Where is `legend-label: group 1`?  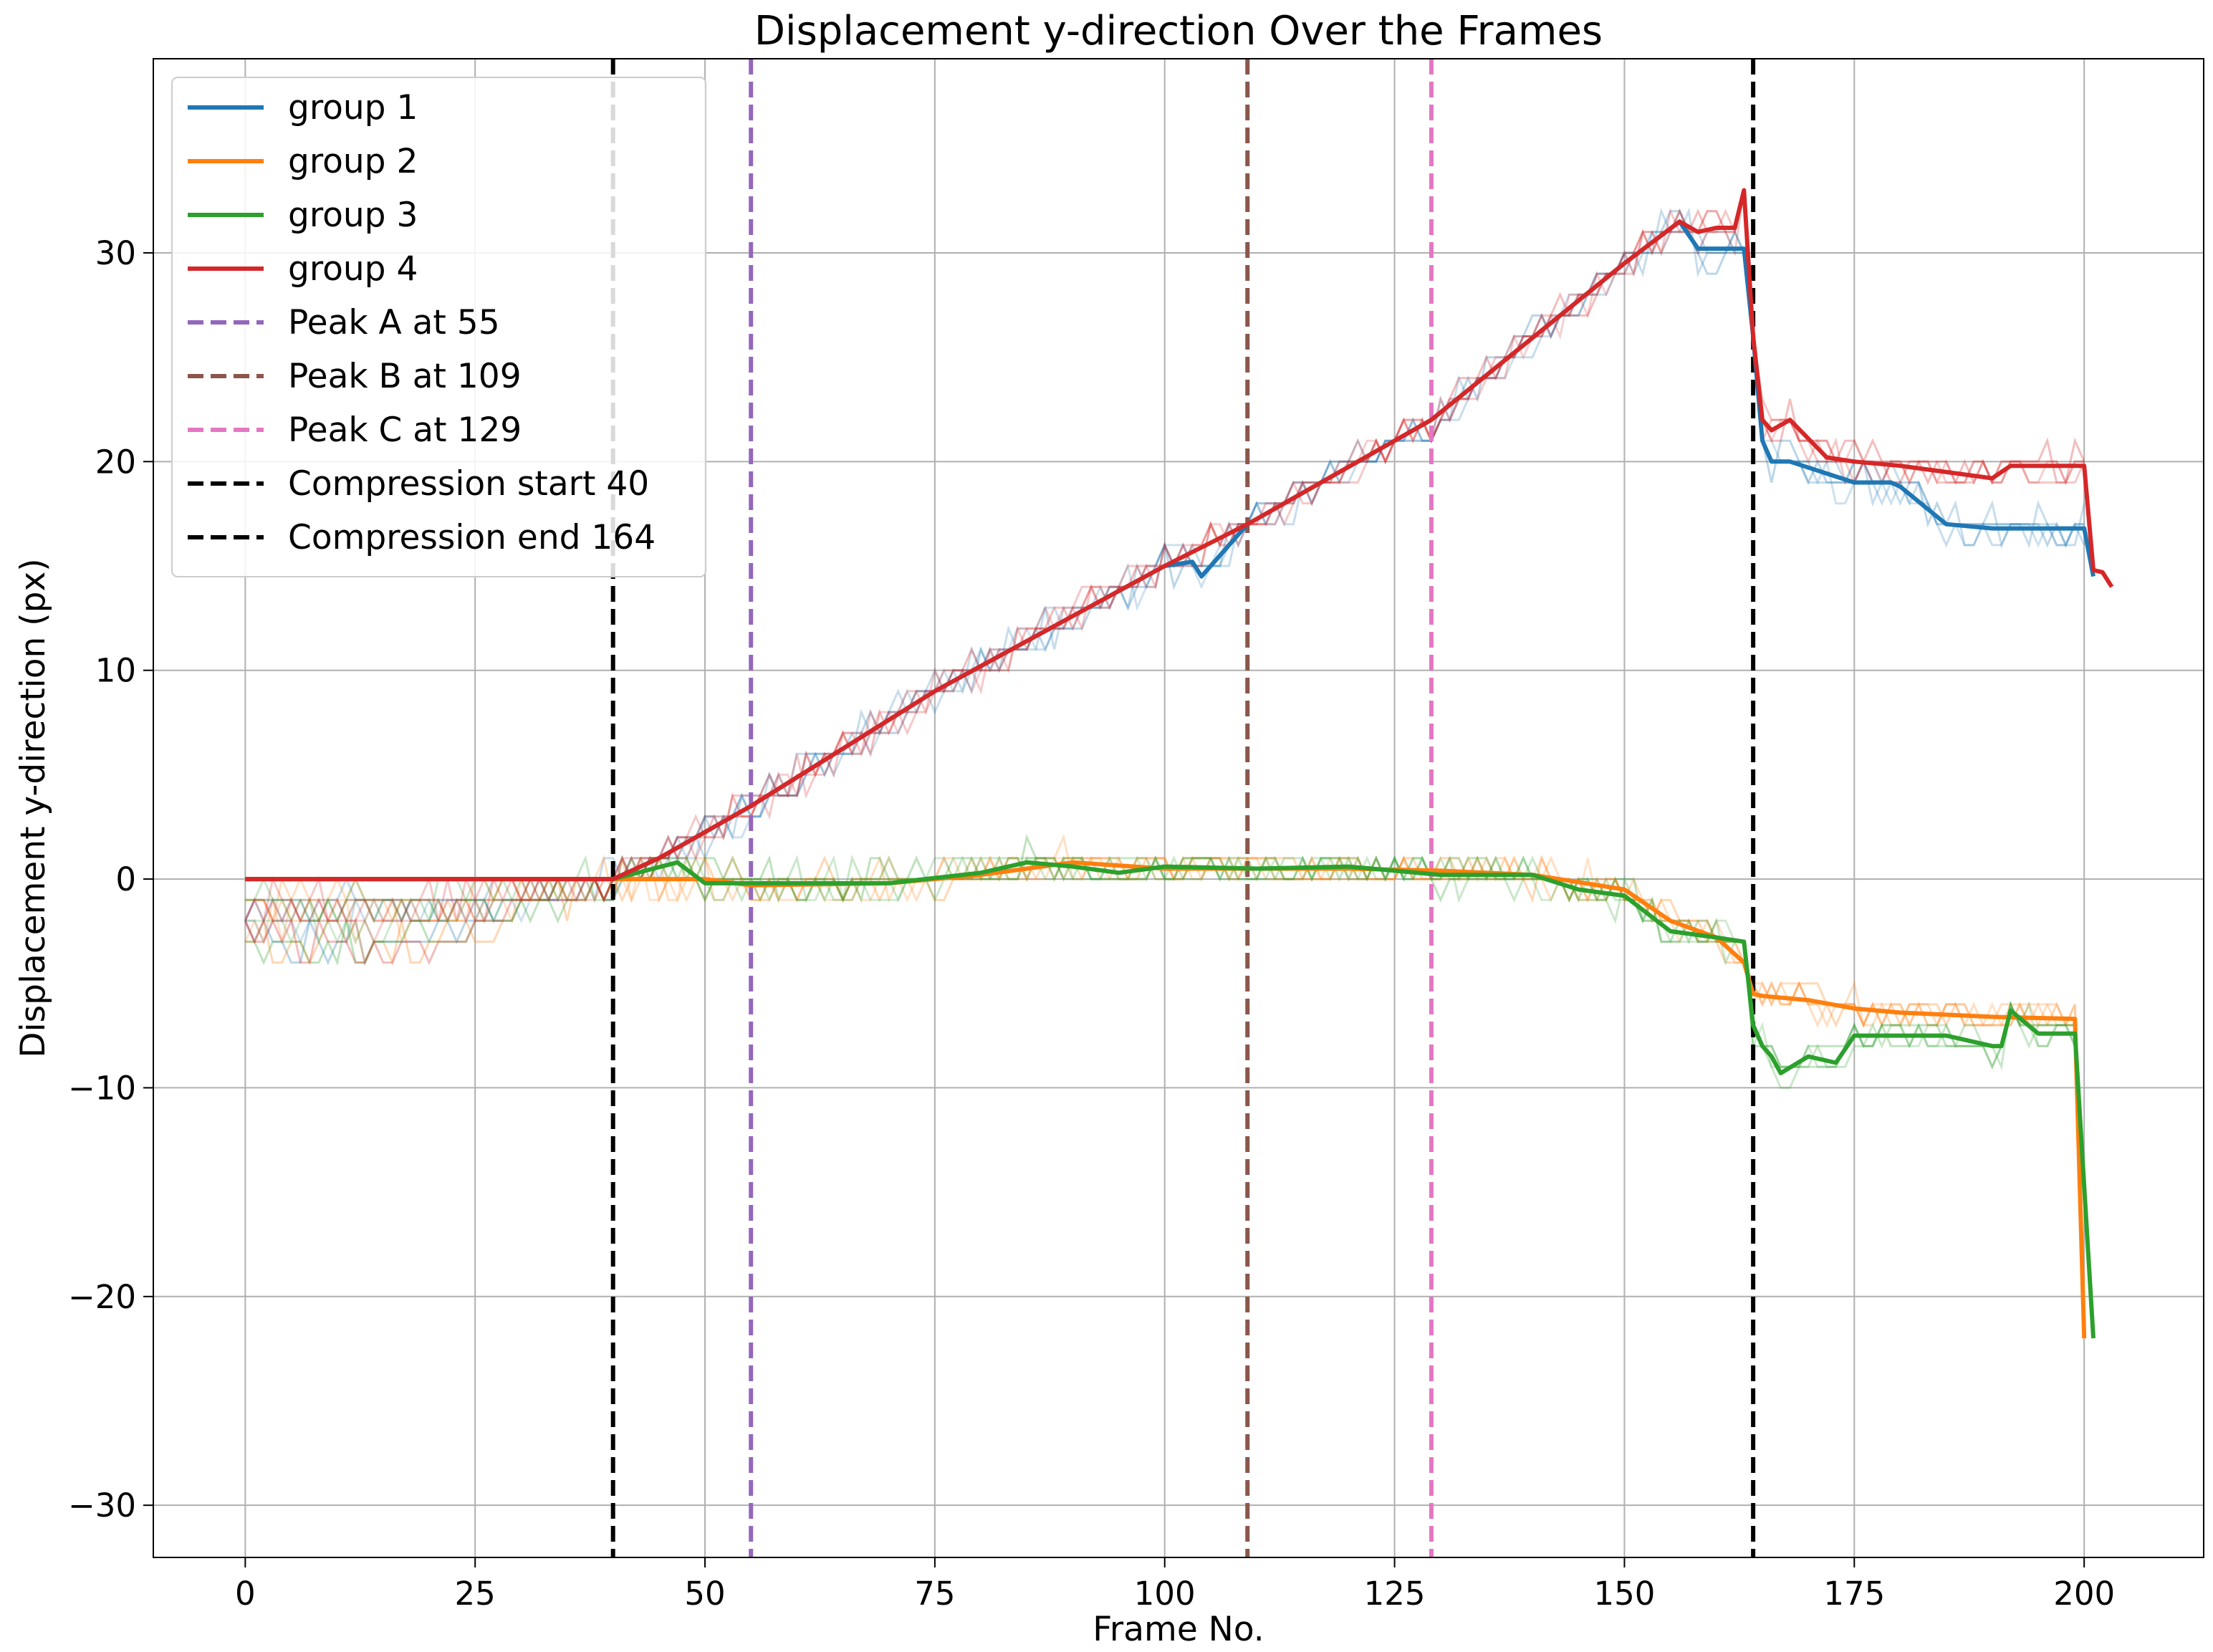 legend-label: group 1 is located at coordinates (353, 108).